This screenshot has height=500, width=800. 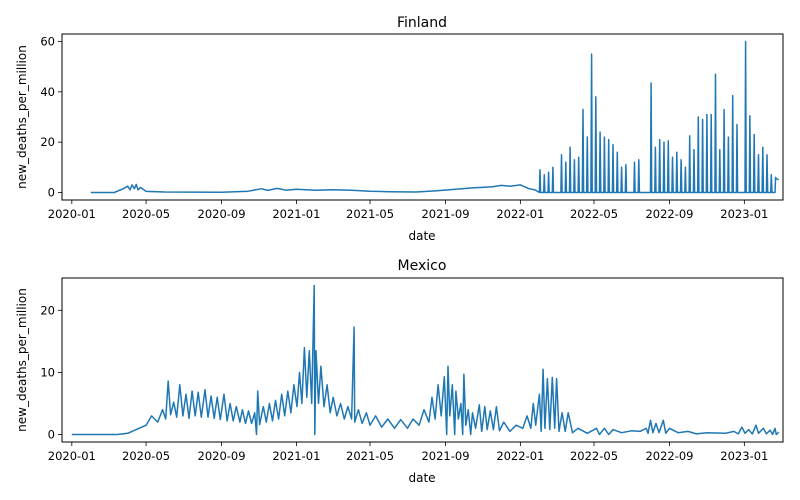 What do you see at coordinates (47, 92) in the screenshot?
I see `y-tick-label: 40` at bounding box center [47, 92].